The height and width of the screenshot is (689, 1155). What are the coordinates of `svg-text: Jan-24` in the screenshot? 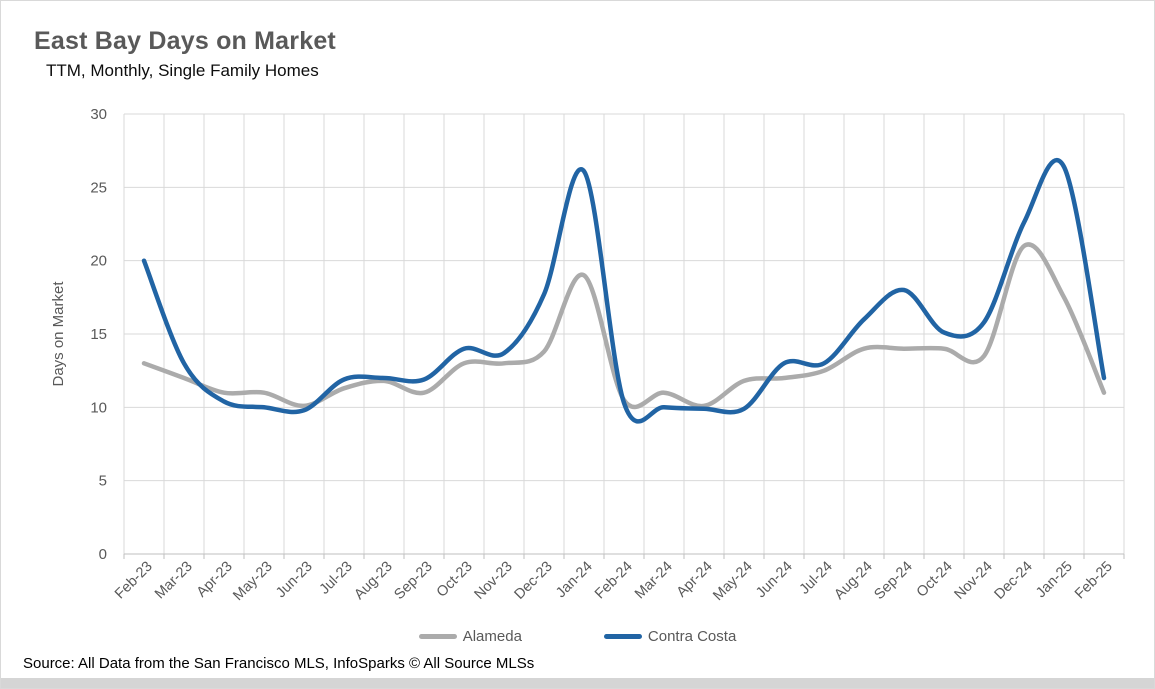 It's located at (574, 580).